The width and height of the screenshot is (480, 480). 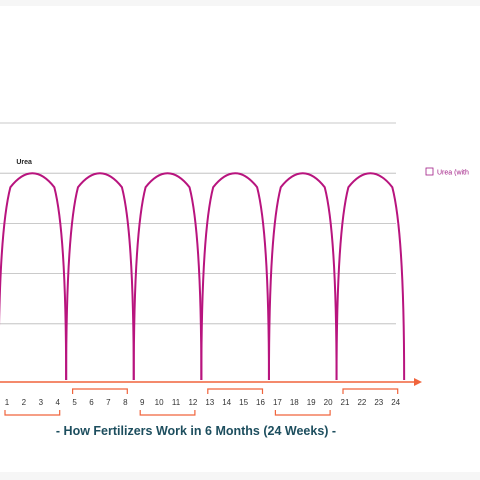 I want to click on x-tick-label: 19, so click(x=311, y=402).